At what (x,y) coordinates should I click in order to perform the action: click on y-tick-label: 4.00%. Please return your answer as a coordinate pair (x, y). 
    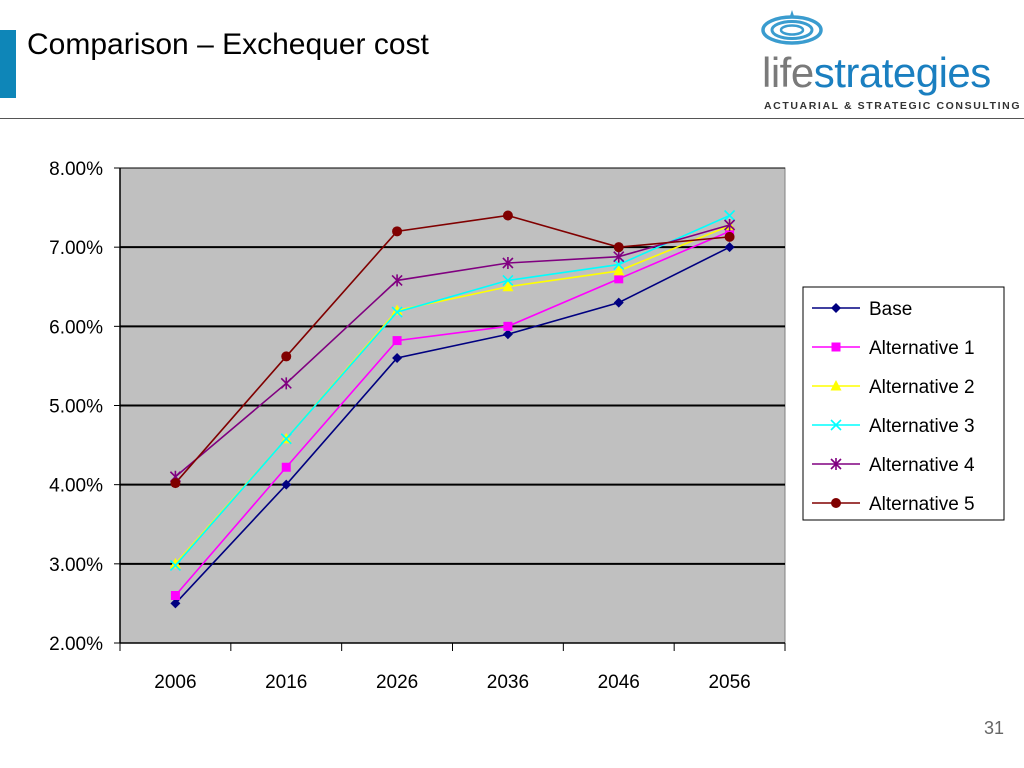
    Looking at the image, I should click on (76, 486).